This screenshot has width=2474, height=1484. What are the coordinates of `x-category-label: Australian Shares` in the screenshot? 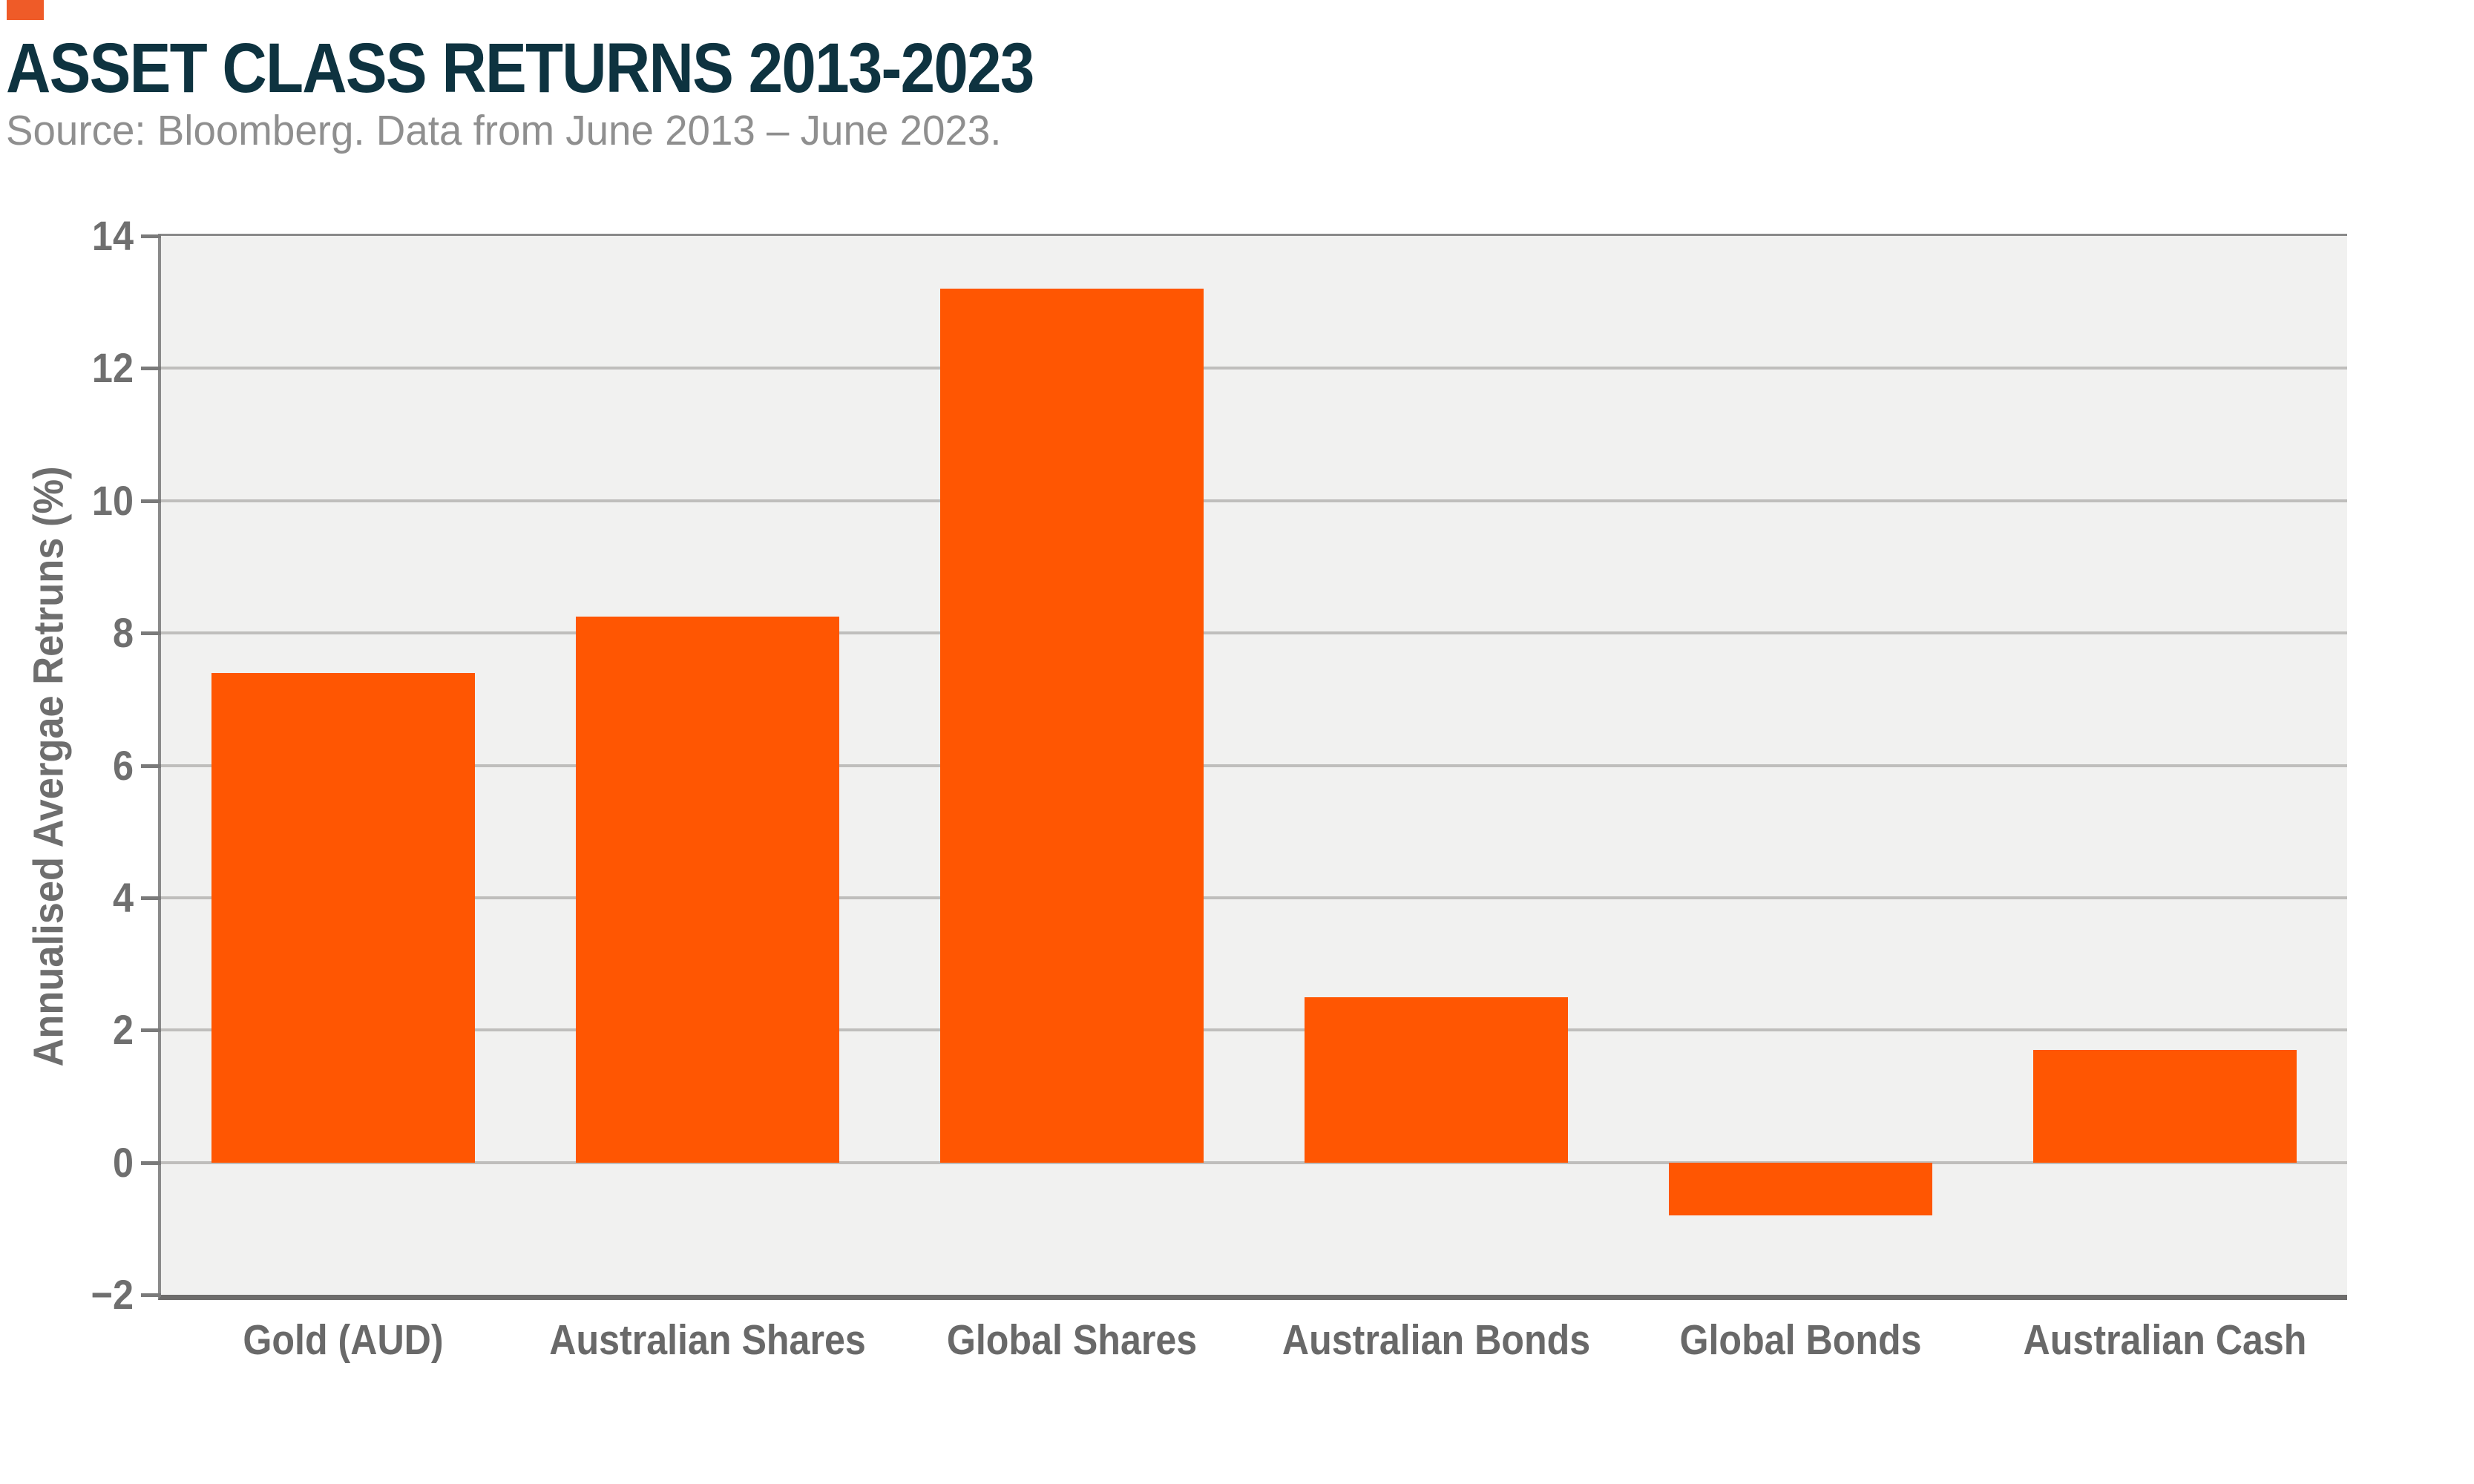 It's located at (707, 1340).